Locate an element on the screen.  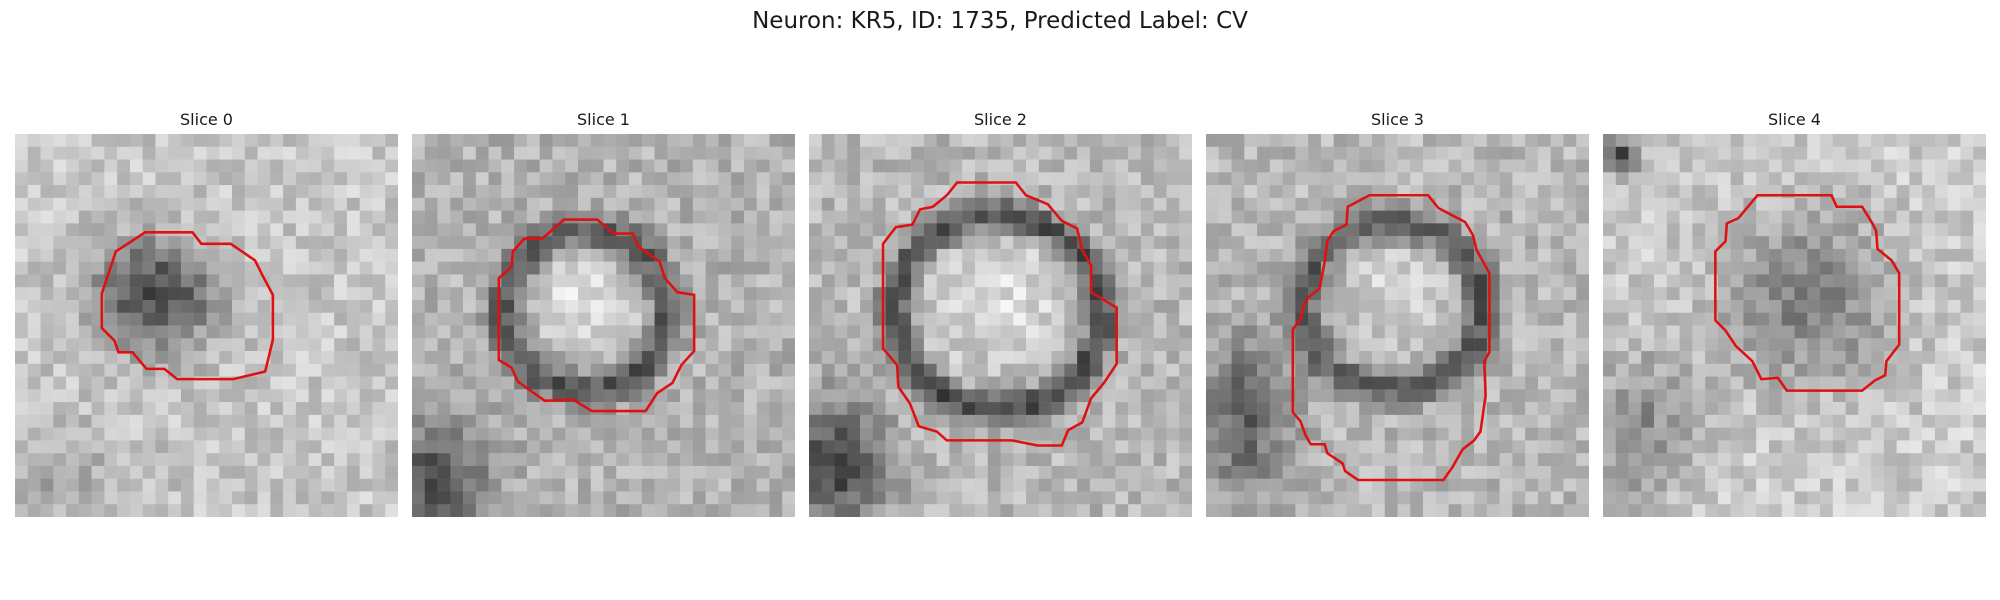
slice-title-3: Slice 3 is located at coordinates (1397, 119).